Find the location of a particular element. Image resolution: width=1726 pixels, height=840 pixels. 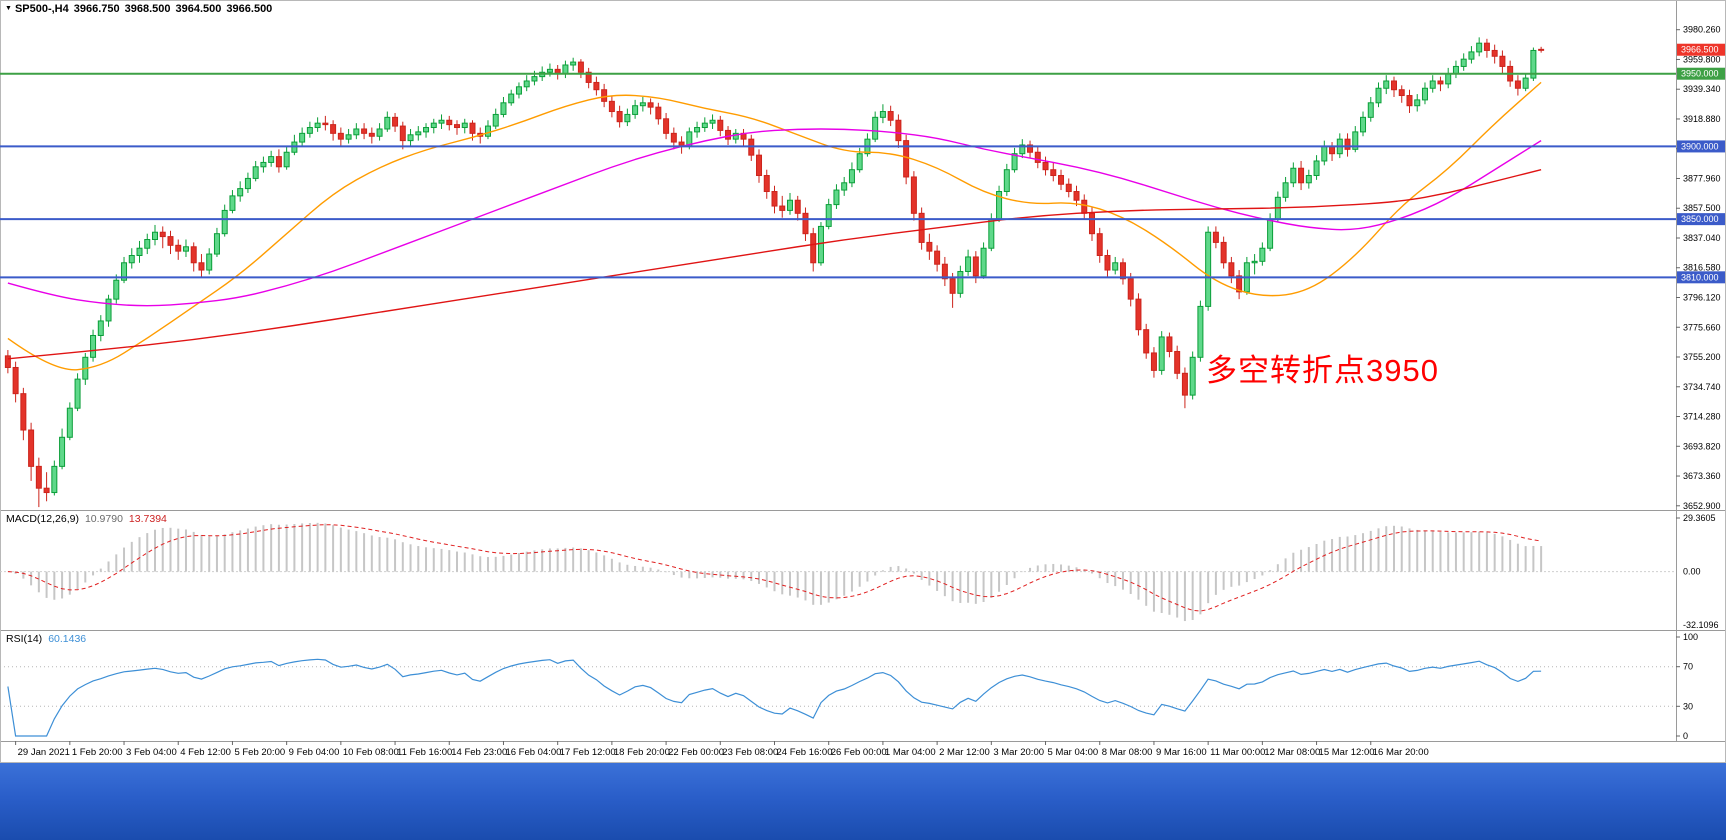

svg-text: 5 Feb 20:00 is located at coordinates (259, 752).